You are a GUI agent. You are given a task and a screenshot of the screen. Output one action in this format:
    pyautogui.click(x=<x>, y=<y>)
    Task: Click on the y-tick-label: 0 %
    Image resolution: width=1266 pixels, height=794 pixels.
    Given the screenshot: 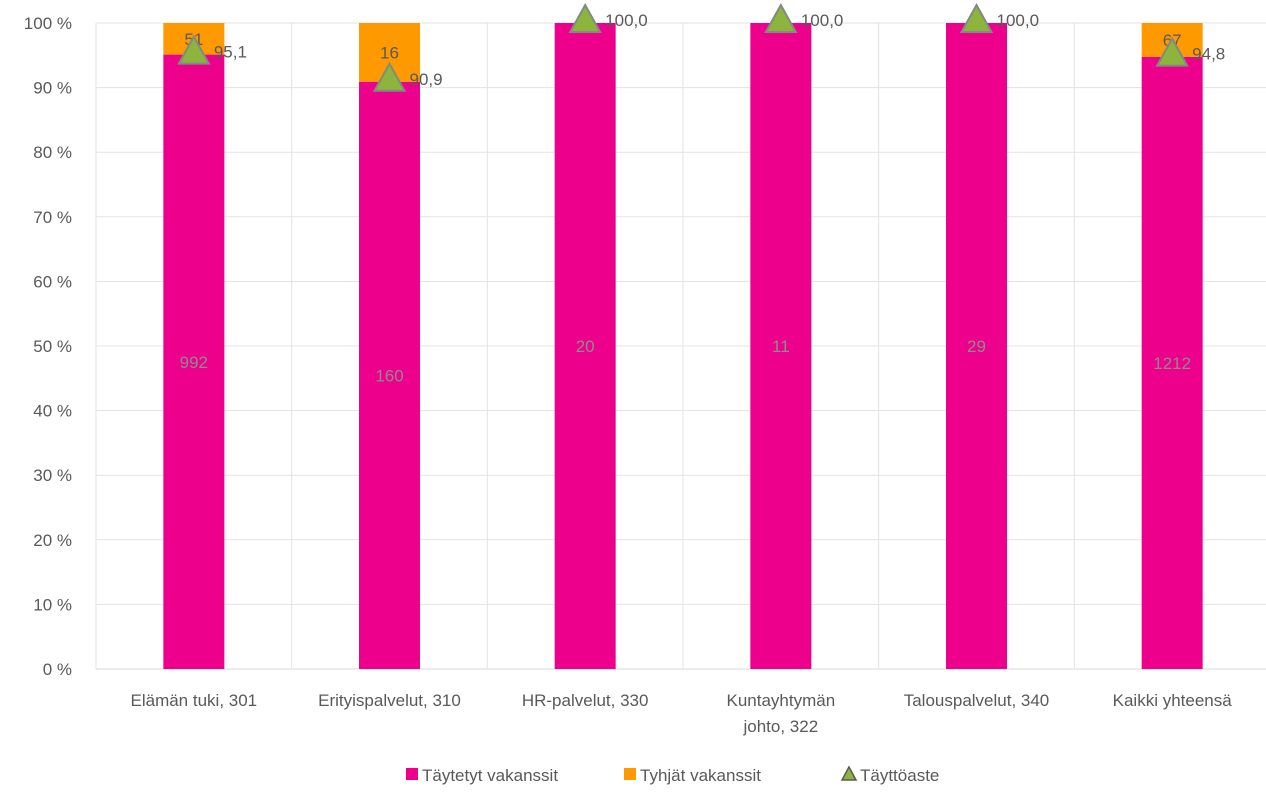 What is the action you would take?
    pyautogui.click(x=57, y=669)
    